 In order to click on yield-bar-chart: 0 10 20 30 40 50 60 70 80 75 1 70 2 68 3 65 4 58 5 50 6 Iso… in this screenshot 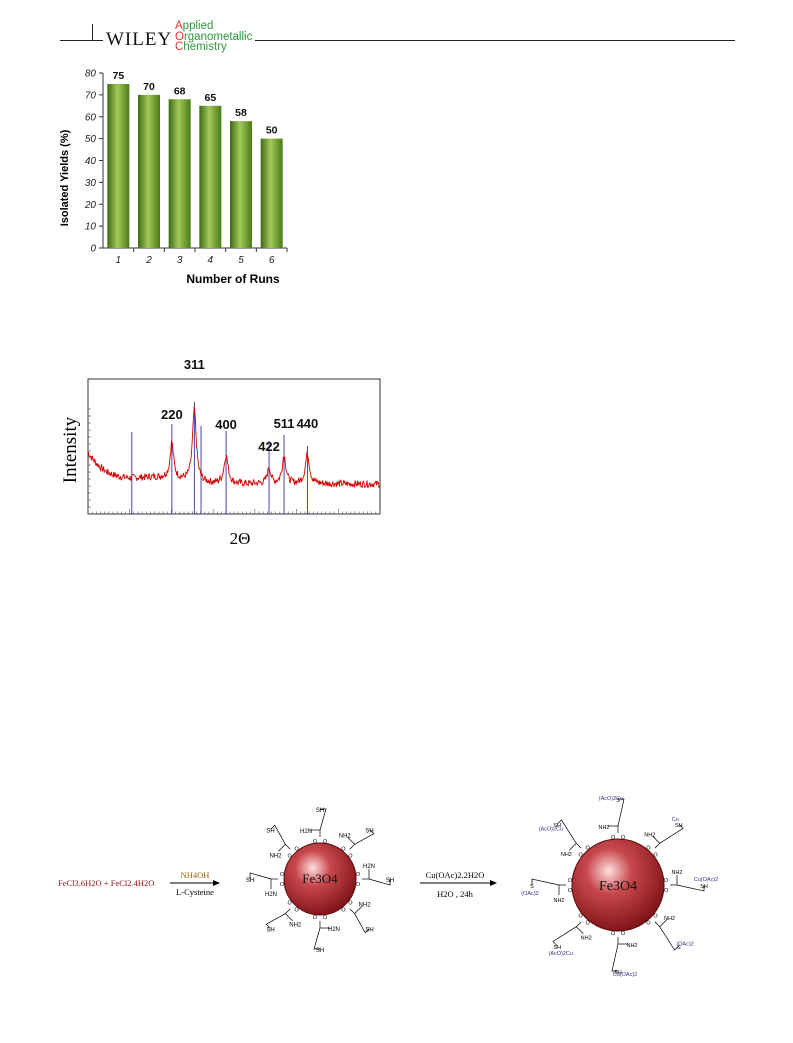, I will do `click(173, 177)`.